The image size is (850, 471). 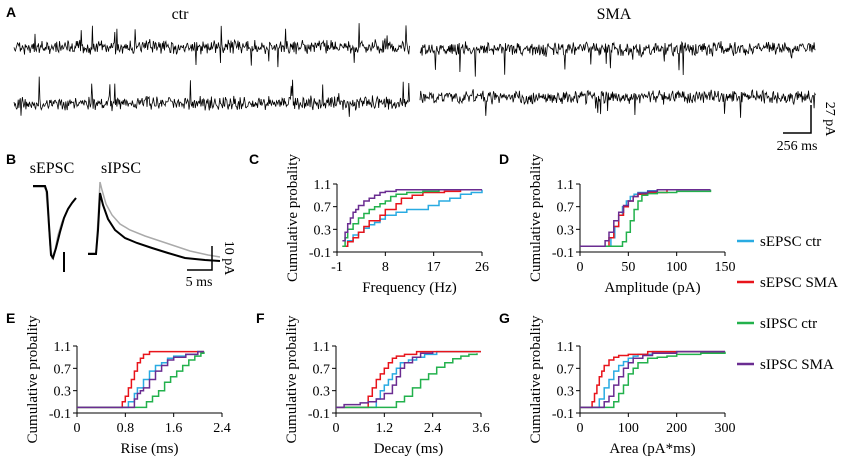 I want to click on x-axis-label-e: Rise (ms), so click(x=150, y=449).